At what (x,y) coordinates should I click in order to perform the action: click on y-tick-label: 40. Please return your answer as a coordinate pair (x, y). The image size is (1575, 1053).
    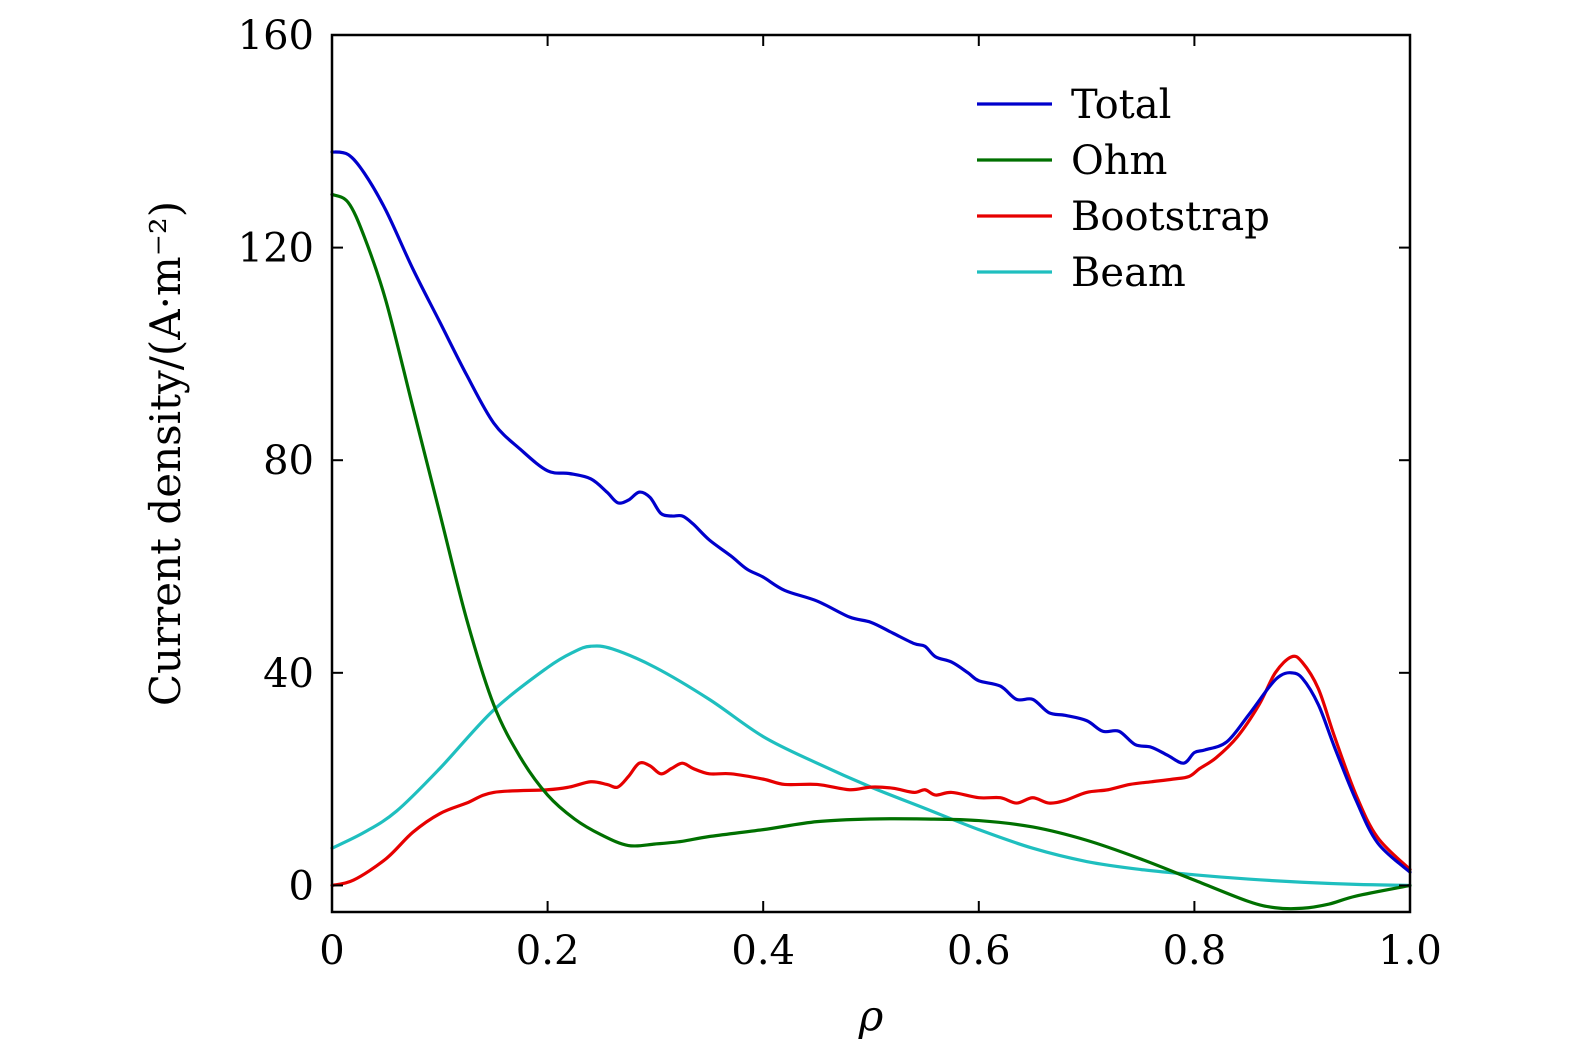
    Looking at the image, I should click on (288, 674).